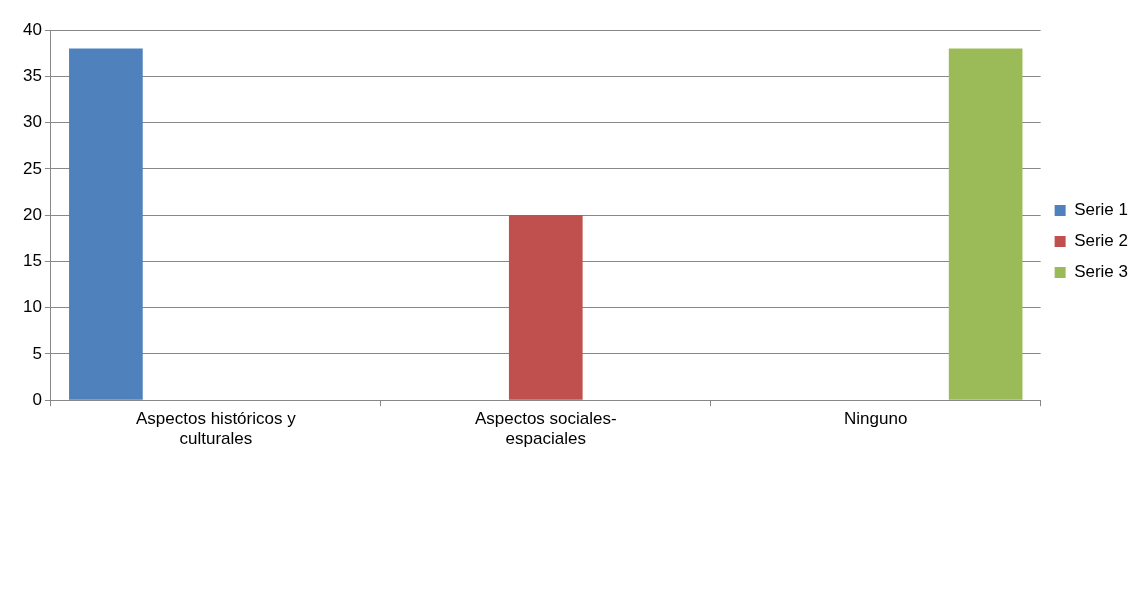 The image size is (1148, 593). Describe the element at coordinates (32, 307) in the screenshot. I see `y-tick-label: 10` at that location.